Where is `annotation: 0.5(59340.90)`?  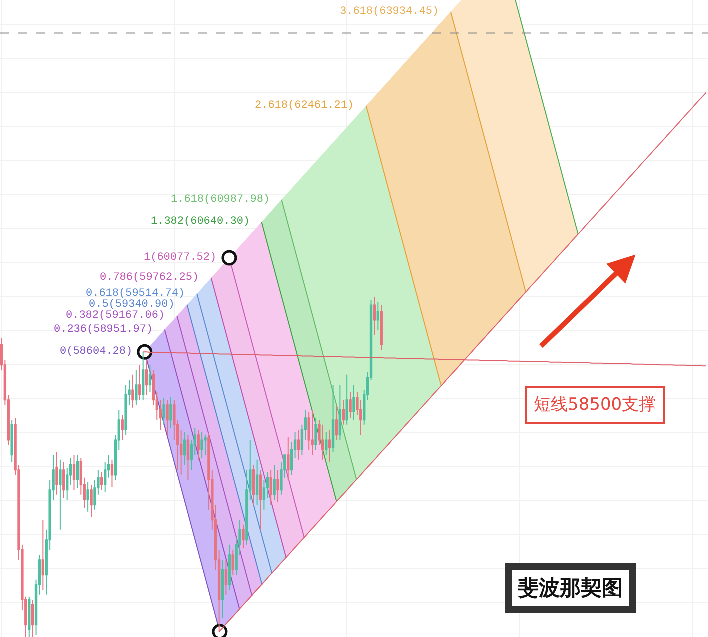 annotation: 0.5(59340.90) is located at coordinates (132, 305).